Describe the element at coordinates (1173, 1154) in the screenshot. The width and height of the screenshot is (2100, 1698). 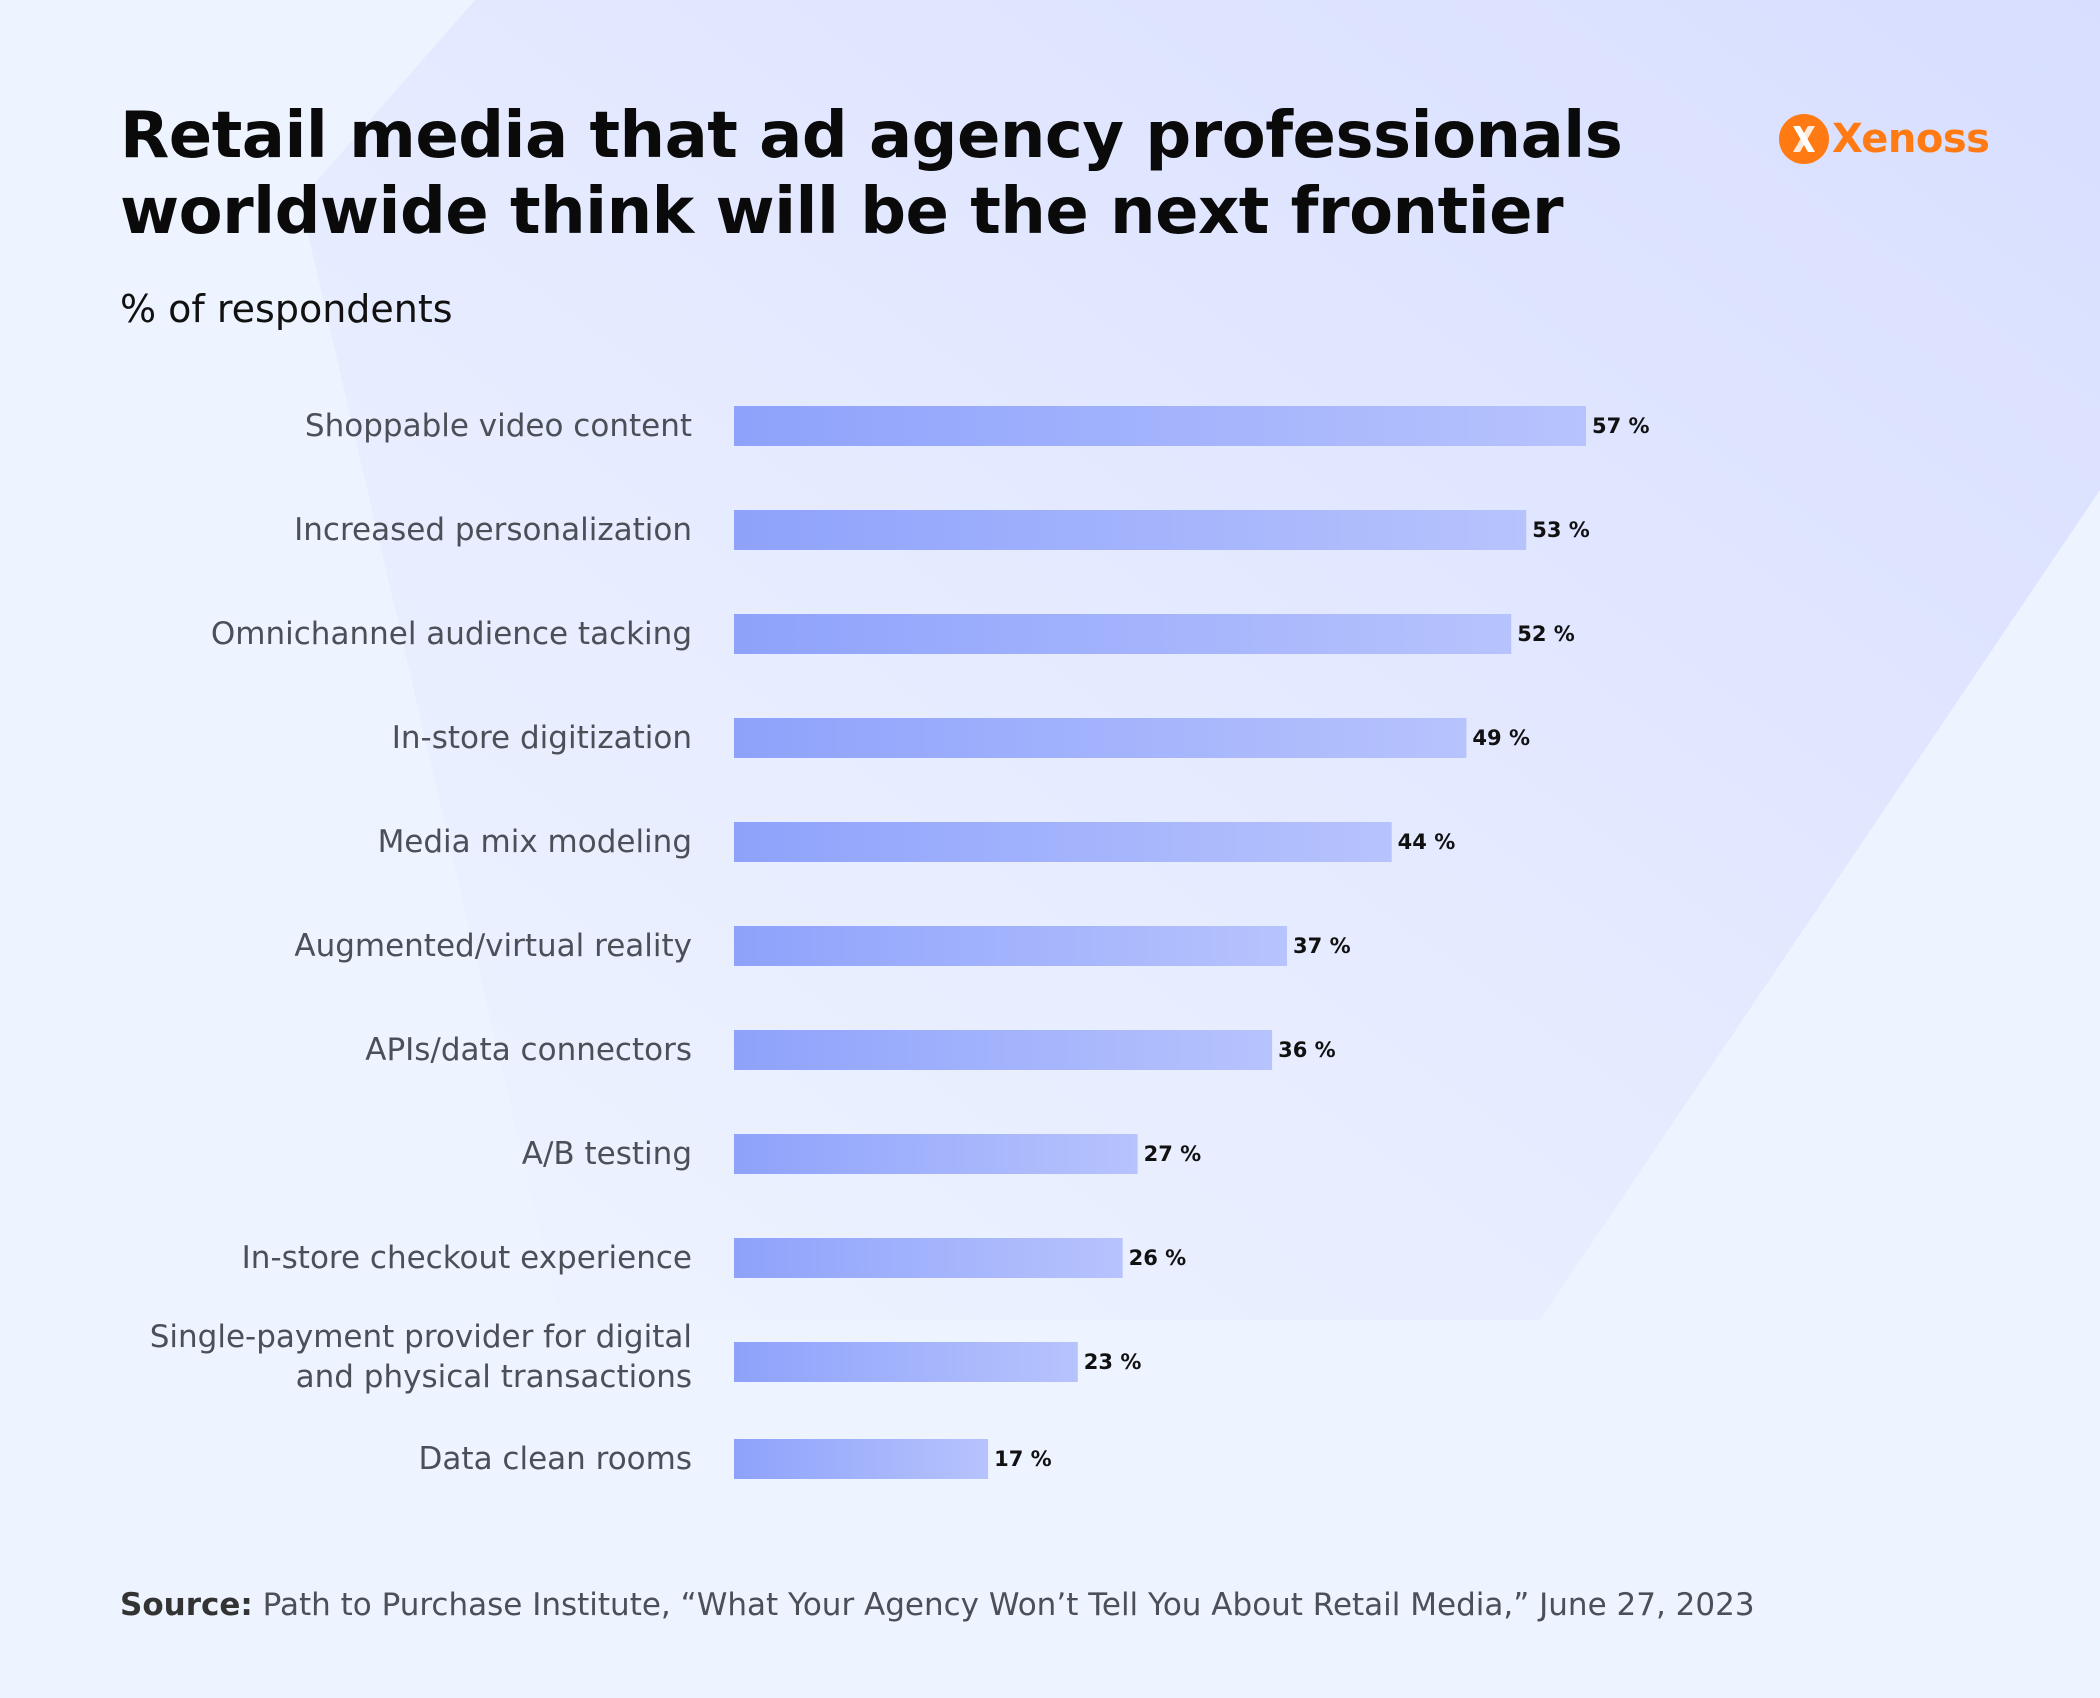
I see `data-label: 27 %` at that location.